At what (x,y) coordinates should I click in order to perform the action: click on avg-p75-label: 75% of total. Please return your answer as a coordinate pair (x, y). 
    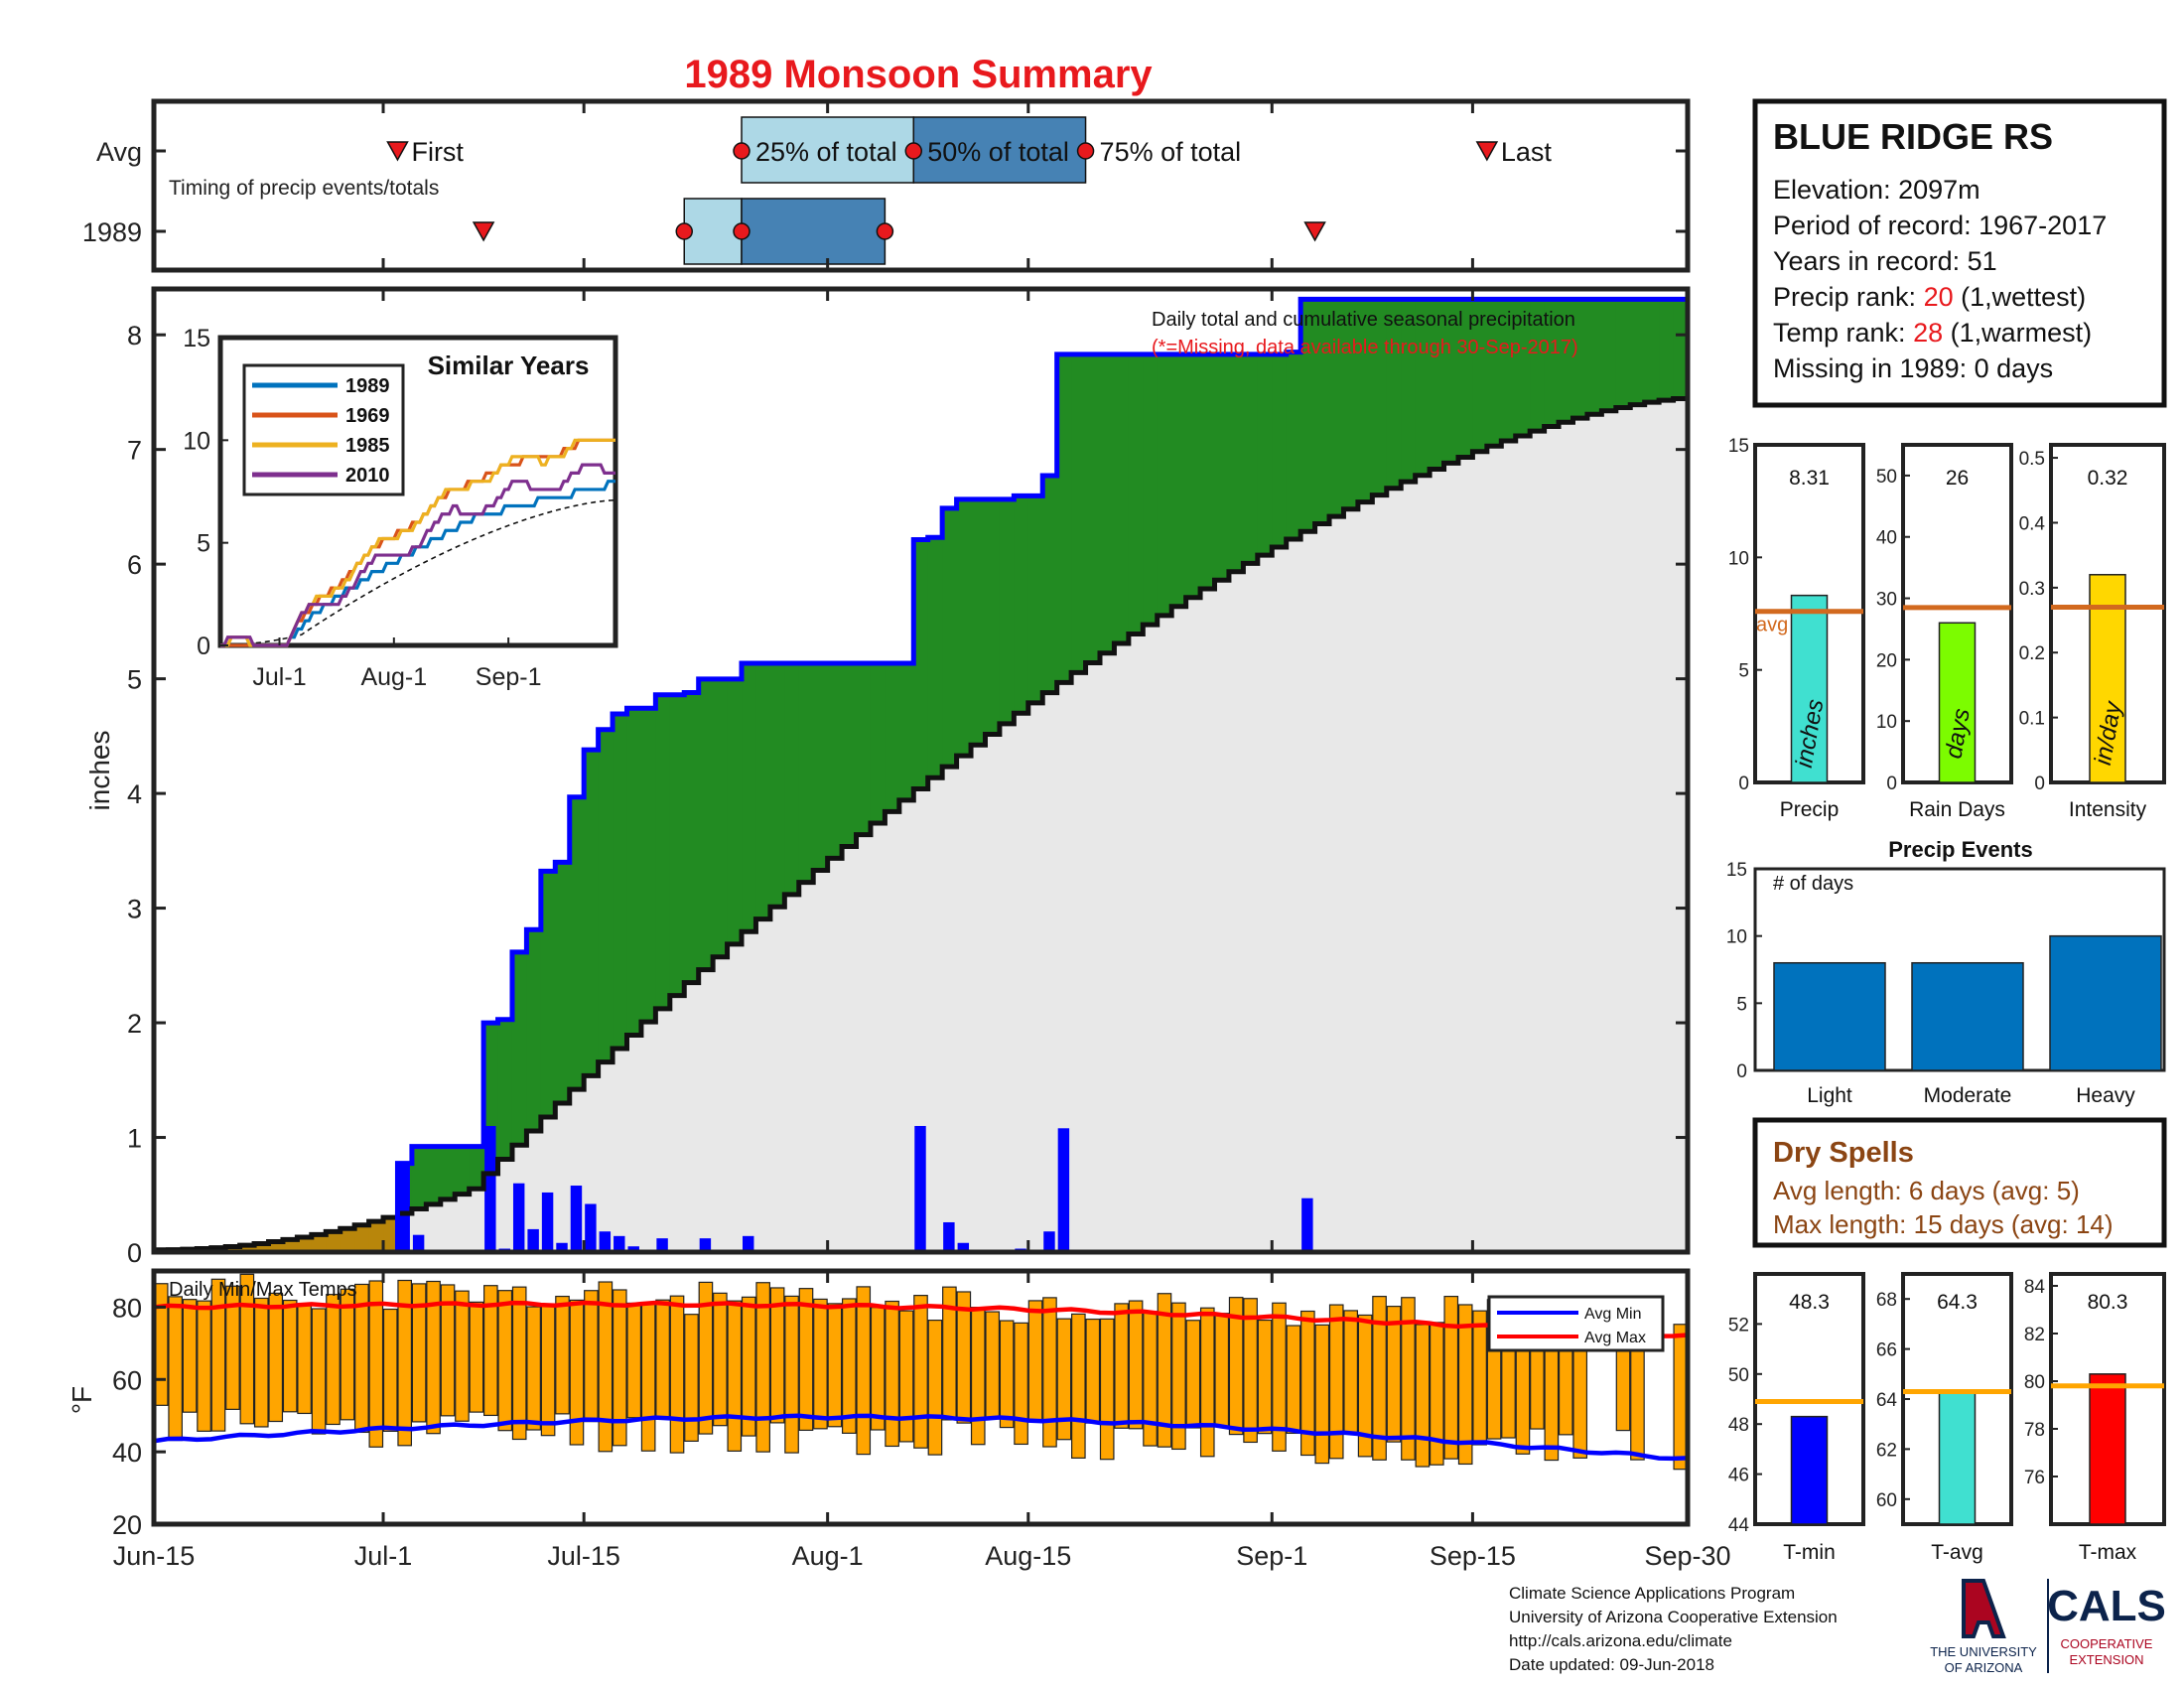
    Looking at the image, I should click on (1171, 152).